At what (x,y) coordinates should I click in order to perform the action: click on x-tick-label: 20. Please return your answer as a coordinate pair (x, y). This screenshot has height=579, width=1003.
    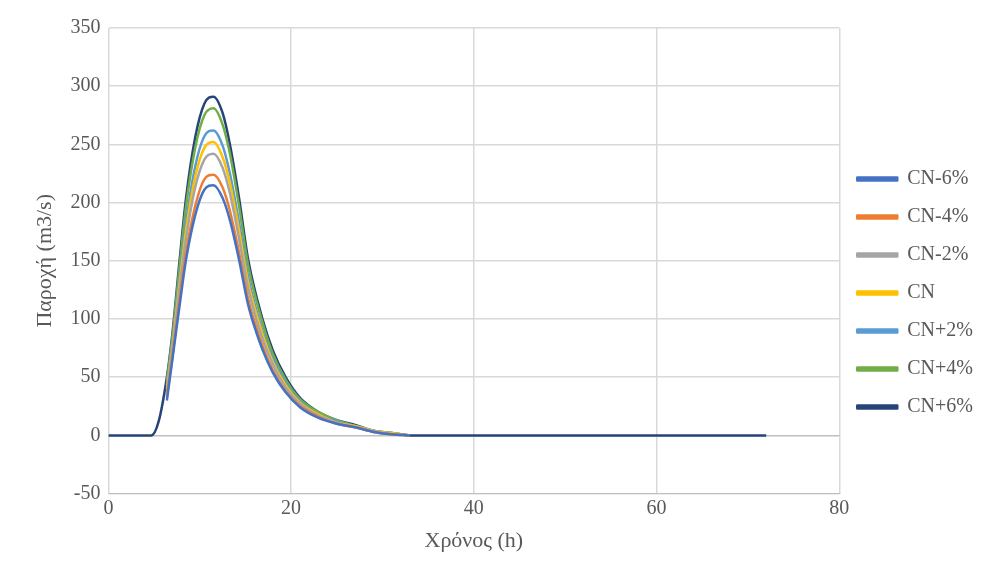
    Looking at the image, I should click on (291, 506).